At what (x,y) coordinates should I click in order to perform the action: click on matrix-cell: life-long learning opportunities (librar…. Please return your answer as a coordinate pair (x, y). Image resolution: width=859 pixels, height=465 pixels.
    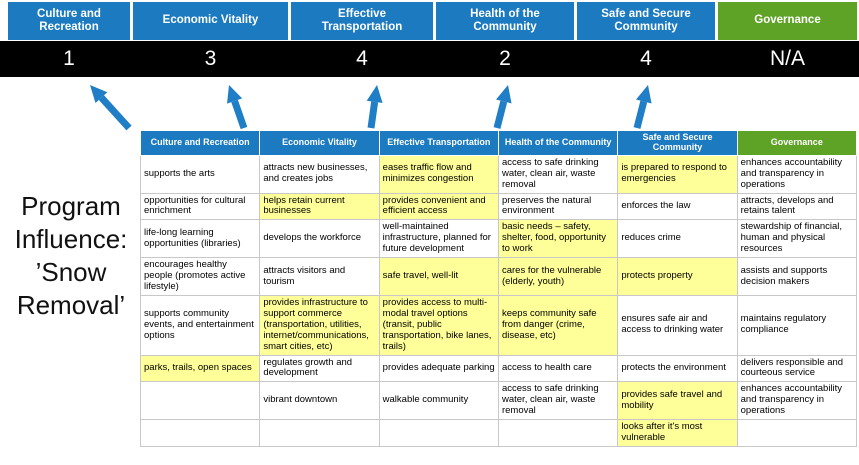
    Looking at the image, I should click on (200, 239).